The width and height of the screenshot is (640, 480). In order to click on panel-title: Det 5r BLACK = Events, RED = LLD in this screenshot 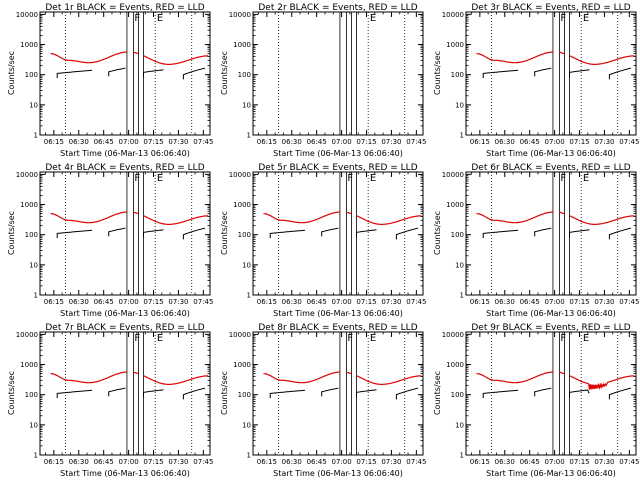, I will do `click(337, 168)`.